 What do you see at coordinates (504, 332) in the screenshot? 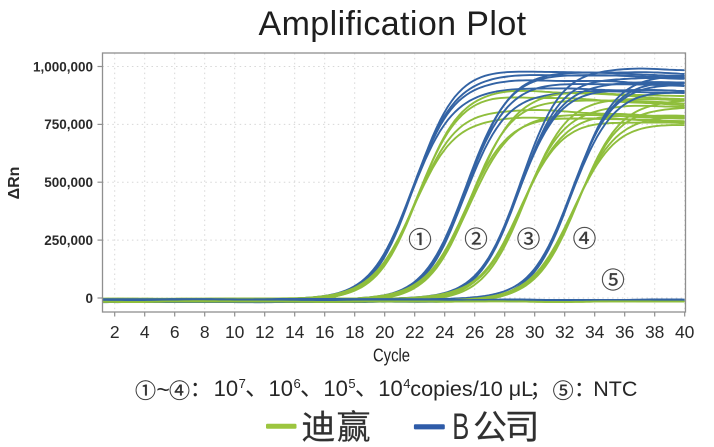
I see `svg-text: 28` at bounding box center [504, 332].